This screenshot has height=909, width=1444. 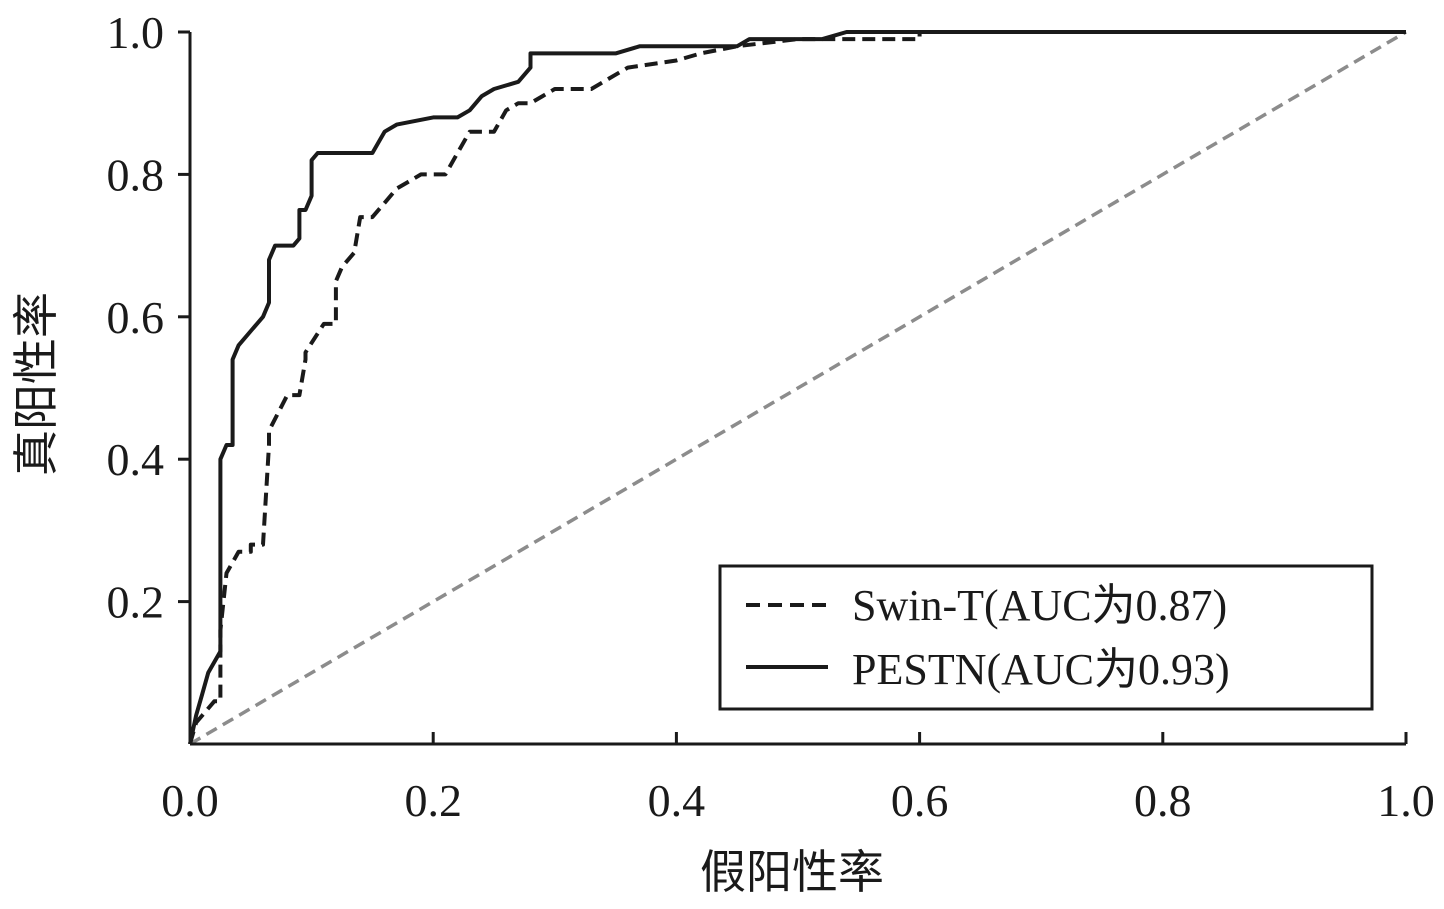 What do you see at coordinates (136, 459) in the screenshot?
I see `y-tick-label: 0.4` at bounding box center [136, 459].